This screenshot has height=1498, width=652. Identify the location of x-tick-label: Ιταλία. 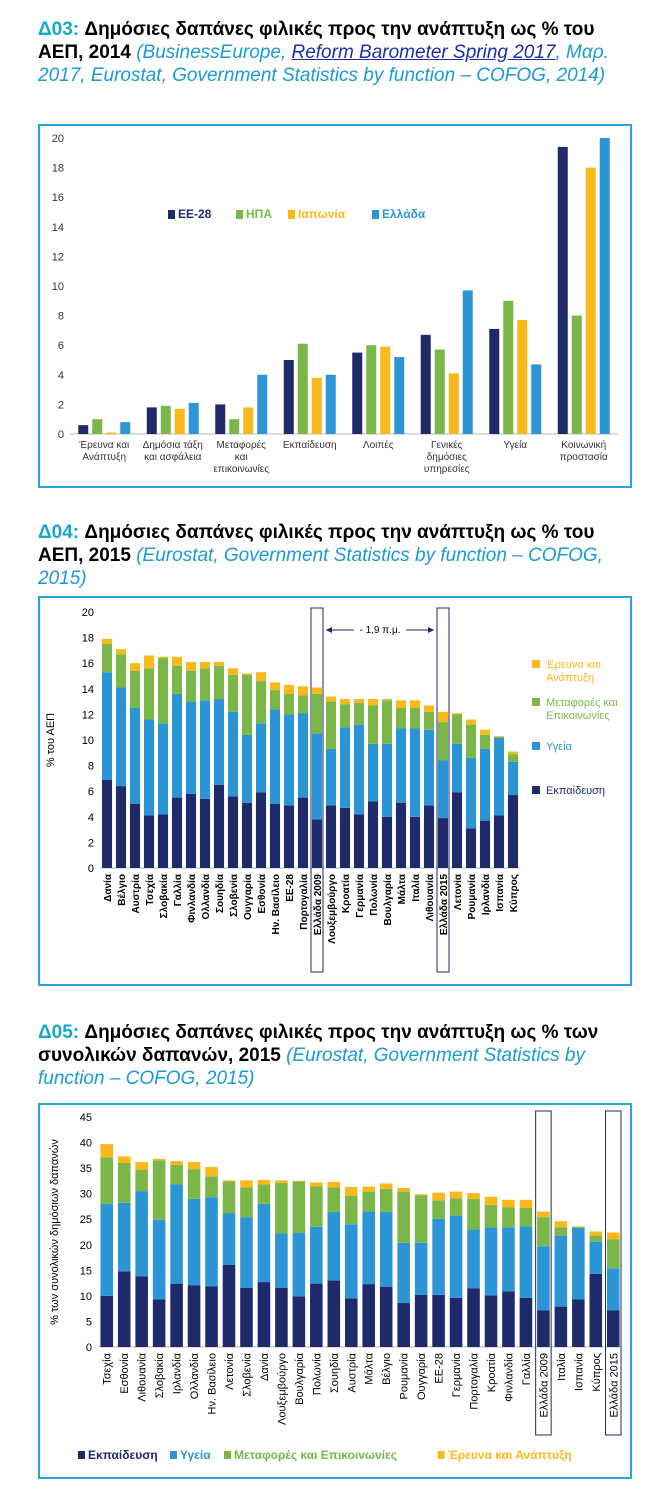
(562, 1366).